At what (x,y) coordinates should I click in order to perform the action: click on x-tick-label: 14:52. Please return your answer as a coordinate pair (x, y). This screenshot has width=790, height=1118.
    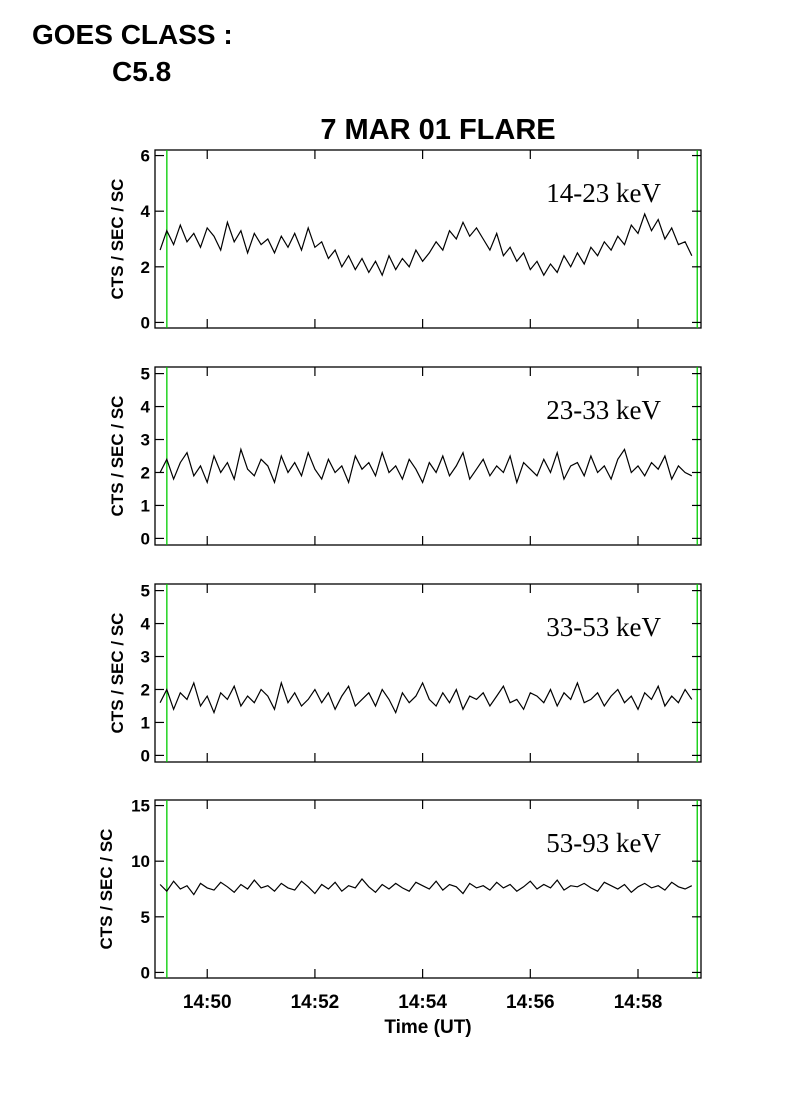
    Looking at the image, I should click on (315, 1002).